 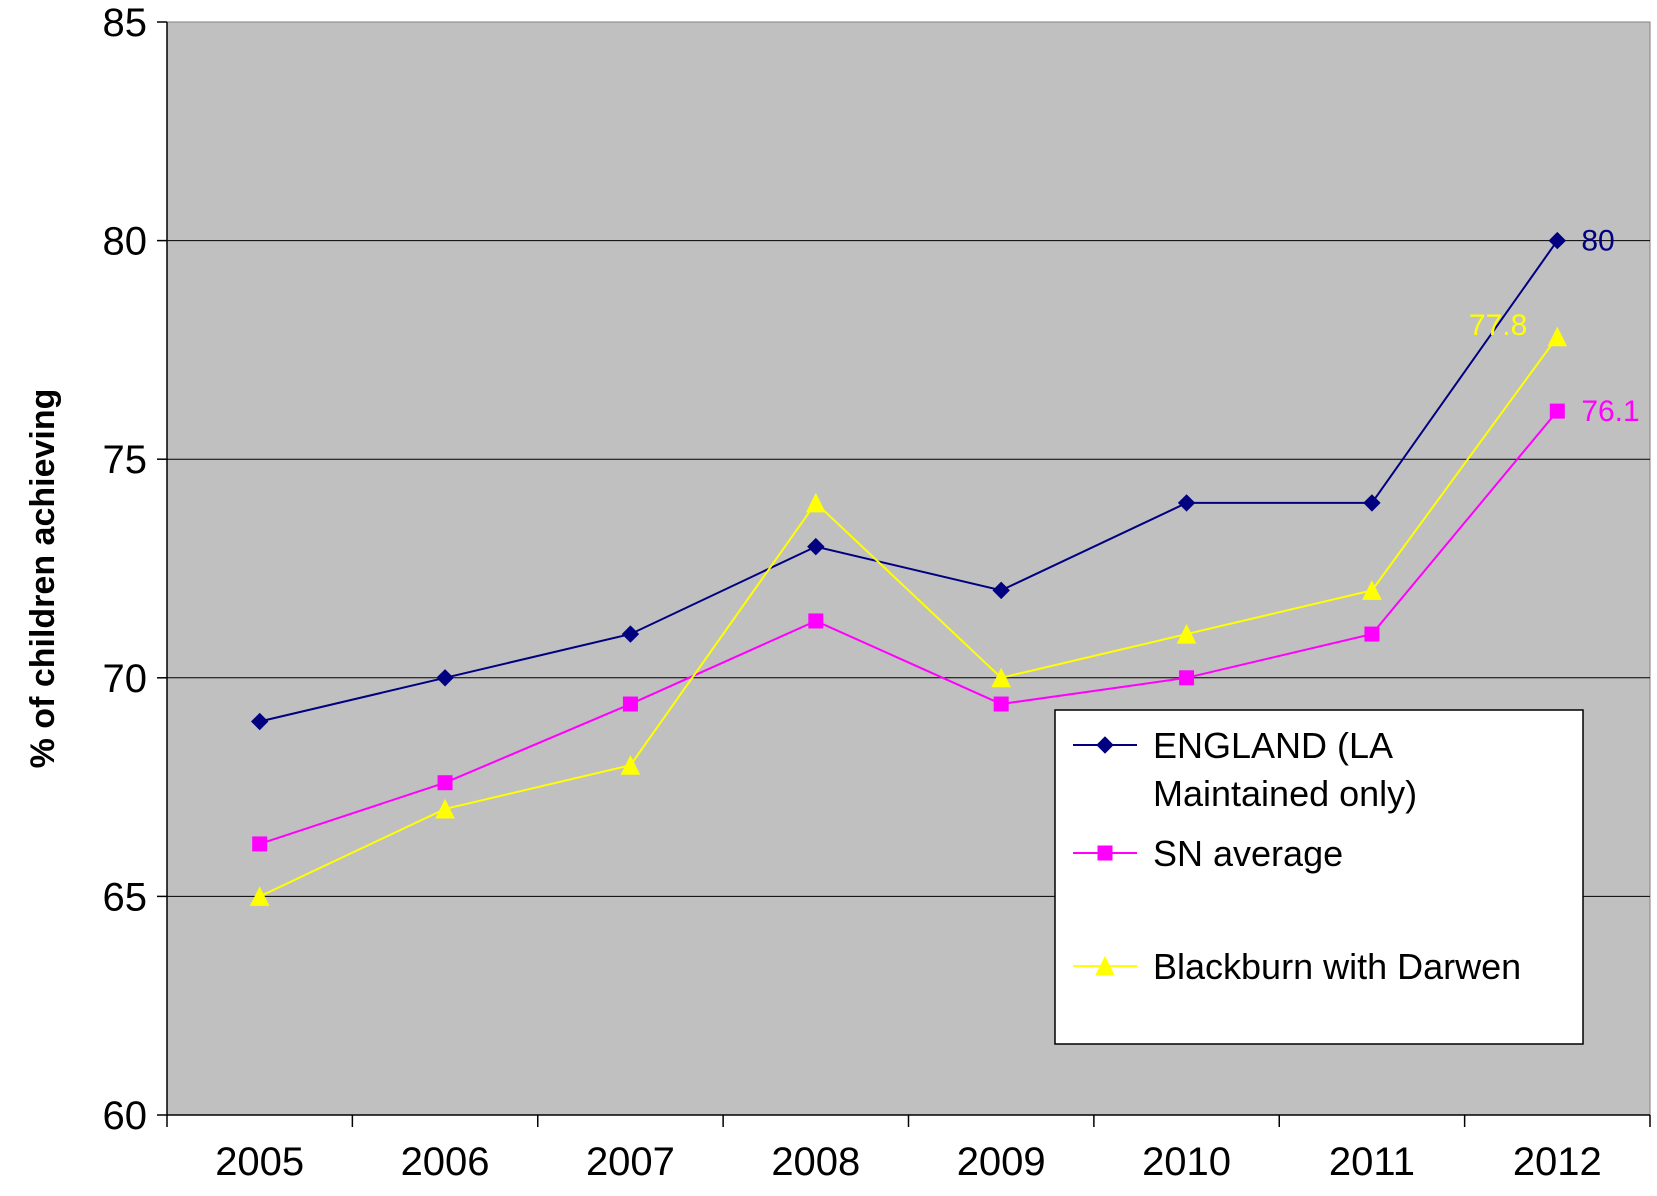 I want to click on data-label-bwd-2012: 77.8, so click(x=1498, y=325).